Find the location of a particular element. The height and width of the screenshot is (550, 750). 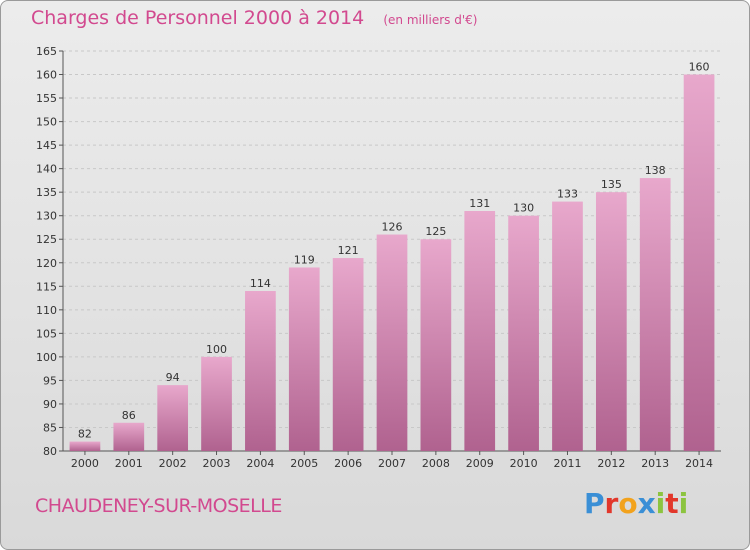

bar-value-label: 138 is located at coordinates (655, 170).